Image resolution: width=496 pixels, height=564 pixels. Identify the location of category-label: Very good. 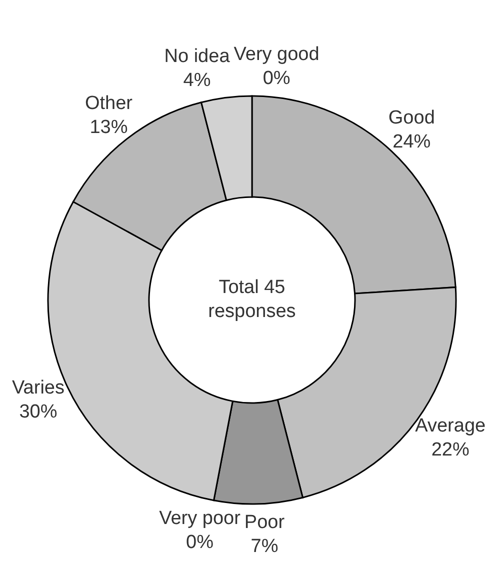
(277, 54).